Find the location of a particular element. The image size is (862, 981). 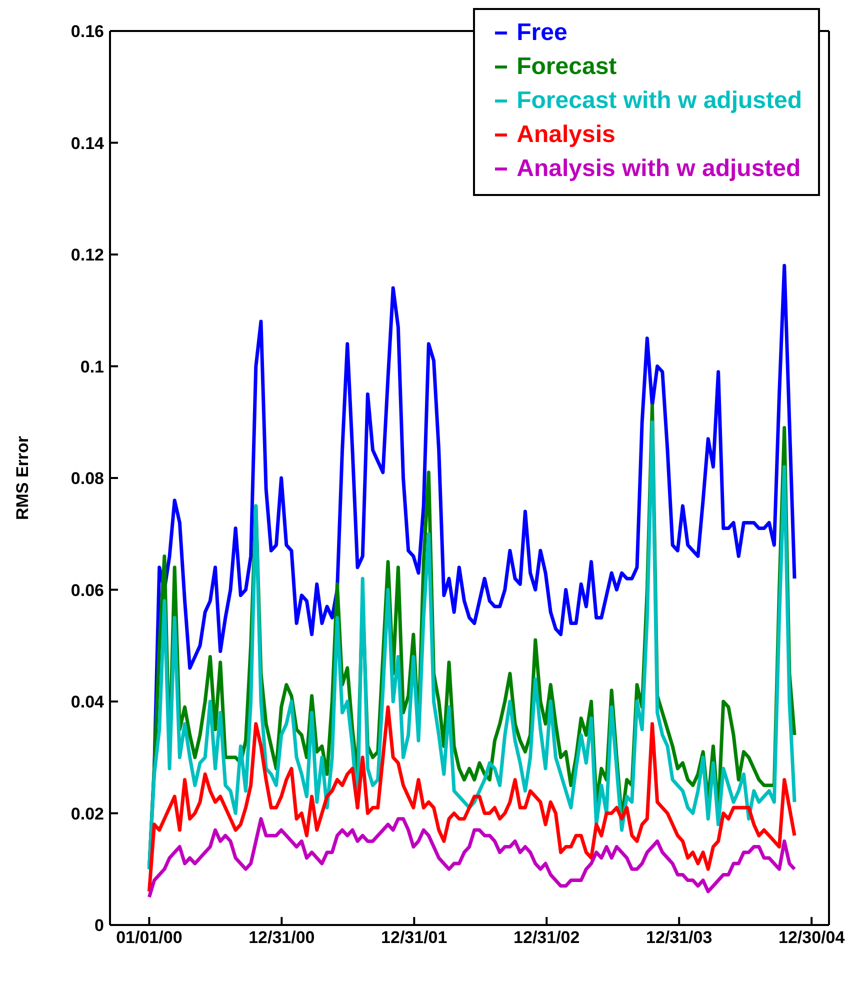

legend-label: Forecast with w adjusted is located at coordinates (659, 101).